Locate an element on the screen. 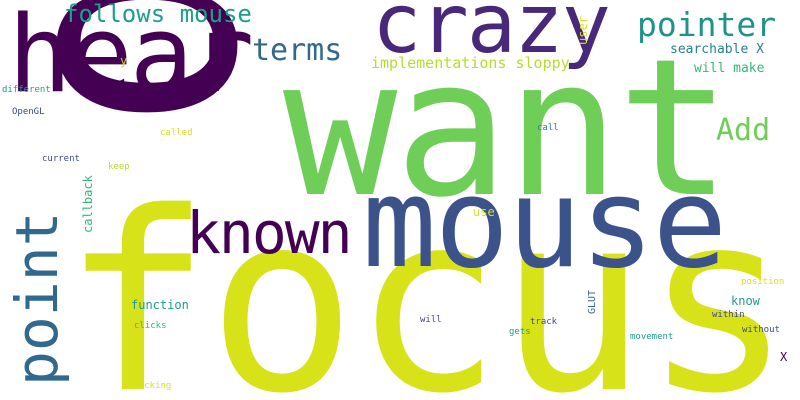 The height and width of the screenshot is (400, 800). word-clicks: clicks is located at coordinates (150, 326).